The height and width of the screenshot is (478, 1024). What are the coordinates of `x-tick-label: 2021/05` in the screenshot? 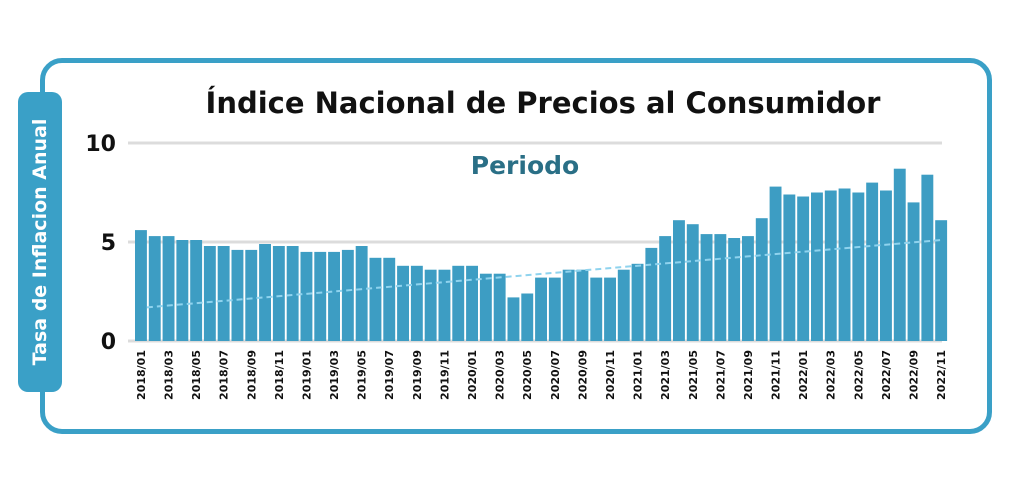 It's located at (693, 375).